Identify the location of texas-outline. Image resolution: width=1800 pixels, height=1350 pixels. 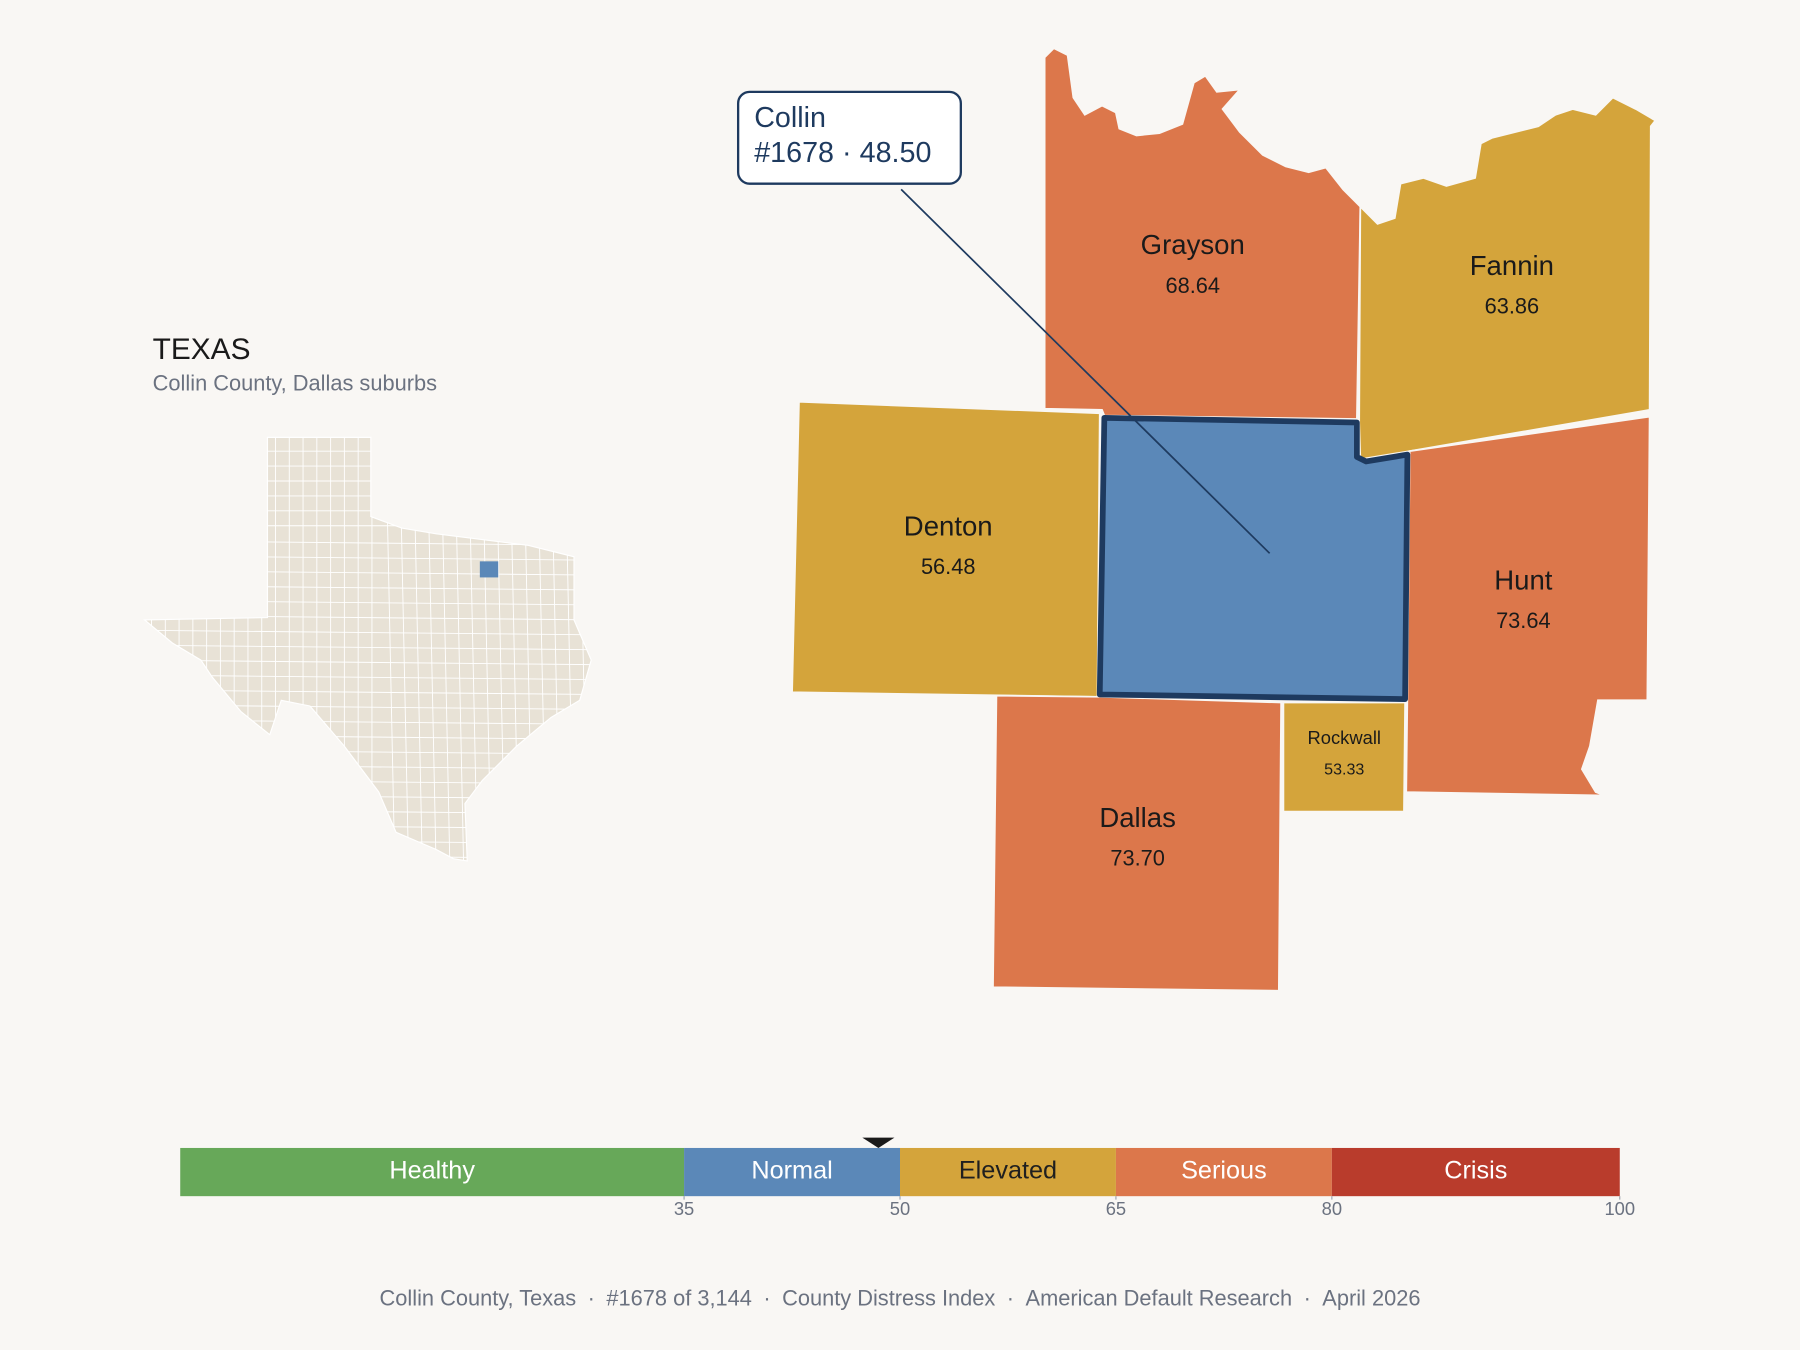
(367, 649).